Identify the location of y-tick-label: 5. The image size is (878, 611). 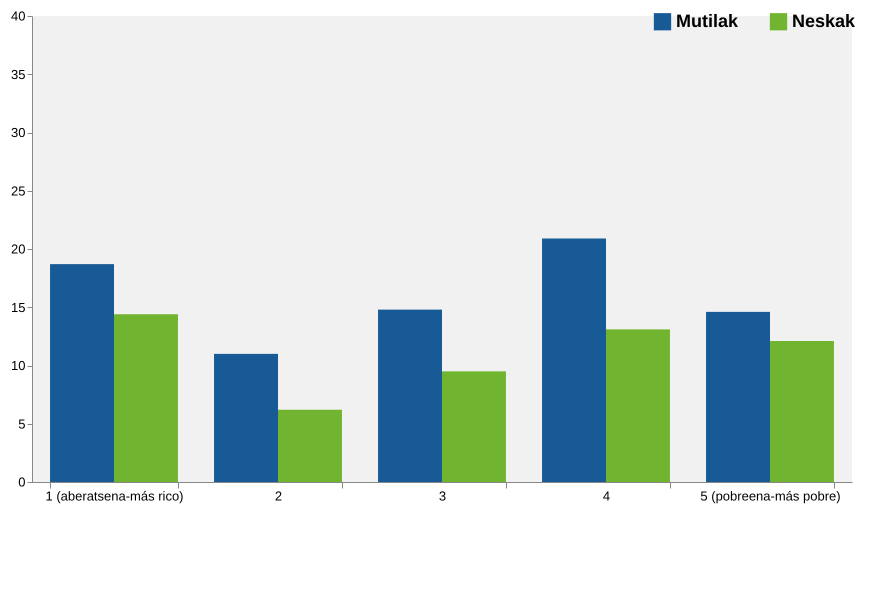
(22, 424).